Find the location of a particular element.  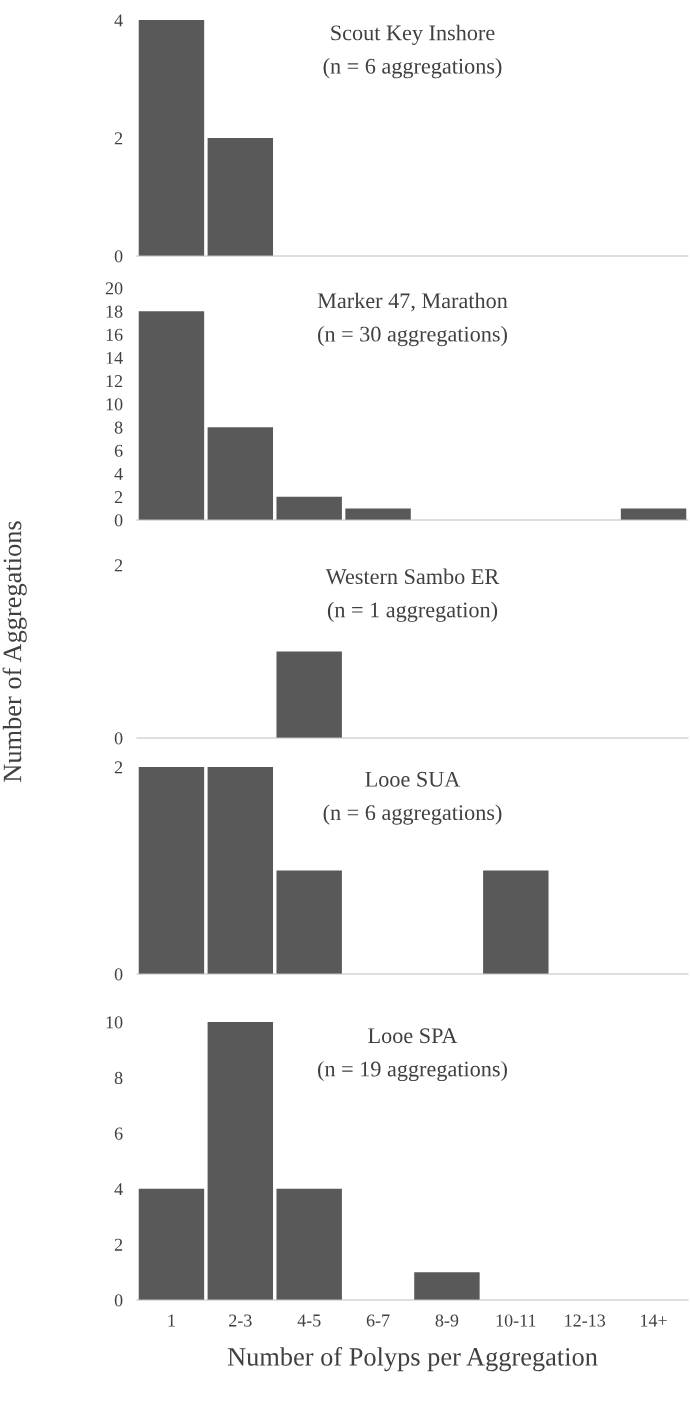

y-tick-label: 20 is located at coordinates (114, 288).